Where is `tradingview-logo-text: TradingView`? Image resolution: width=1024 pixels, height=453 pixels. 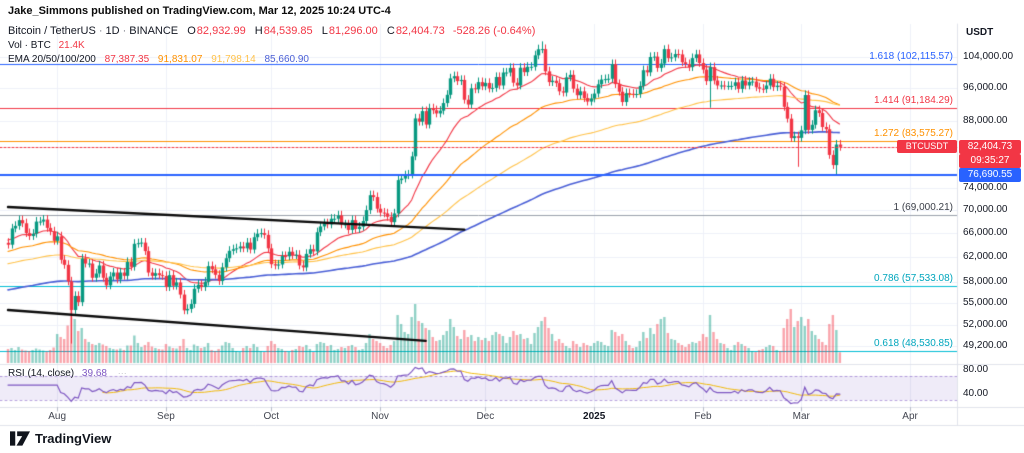
tradingview-logo-text: TradingView is located at coordinates (73, 438).